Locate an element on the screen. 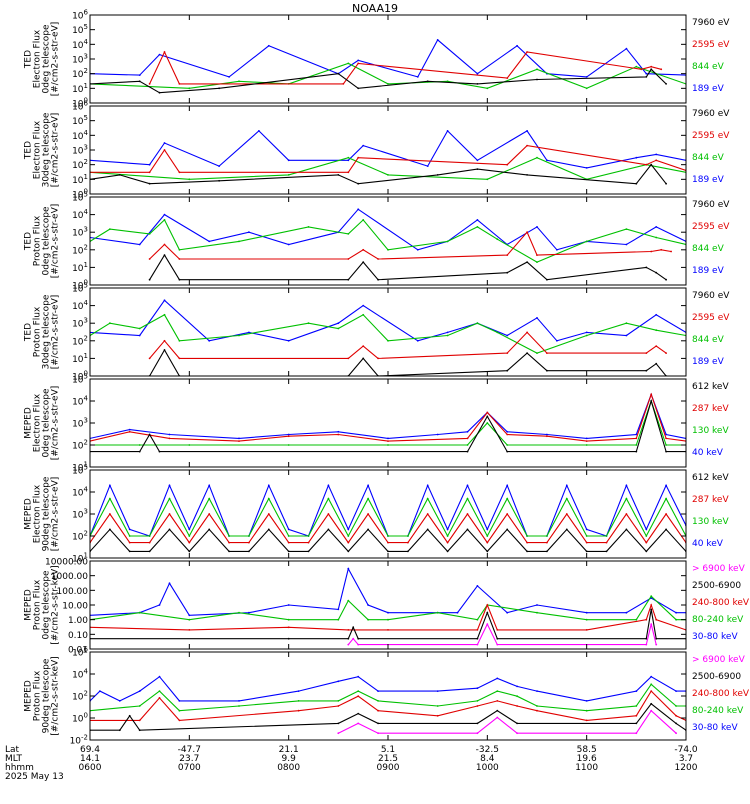  y-tick-label: 10.00 is located at coordinates (75, 607).